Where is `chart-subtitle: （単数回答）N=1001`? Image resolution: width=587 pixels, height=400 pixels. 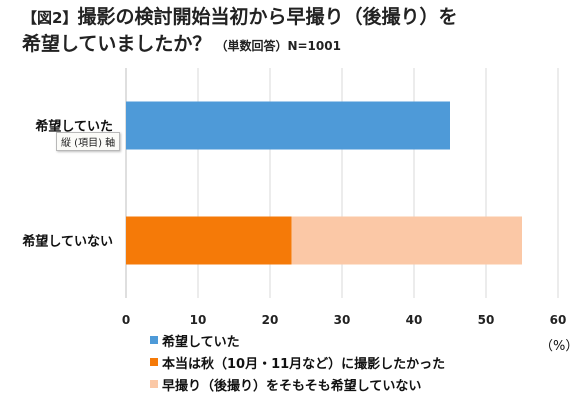 chart-subtitle: （単数回答）N=1001 is located at coordinates (278, 46).